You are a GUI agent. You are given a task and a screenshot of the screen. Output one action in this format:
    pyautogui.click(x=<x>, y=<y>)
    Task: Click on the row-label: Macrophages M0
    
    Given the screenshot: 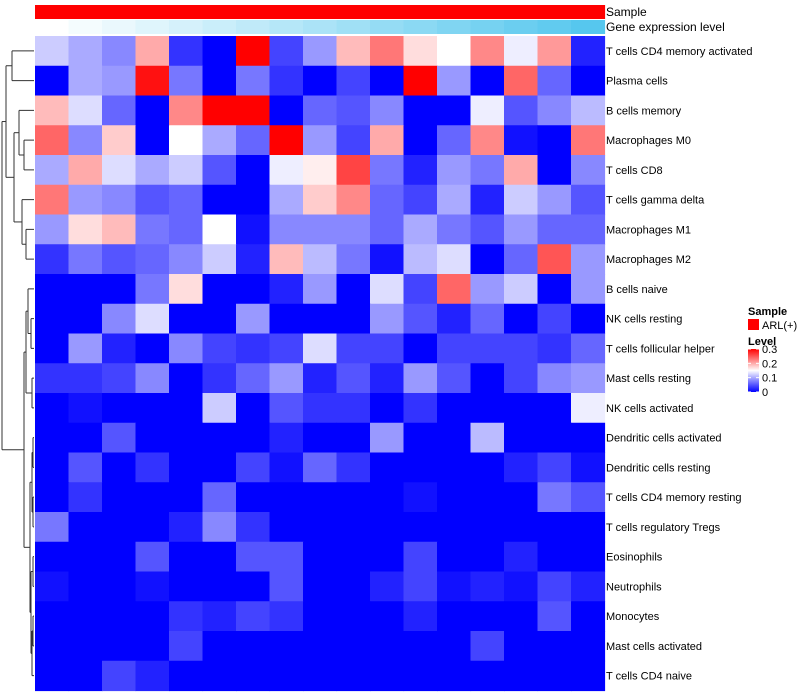 What is the action you would take?
    pyautogui.click(x=648, y=141)
    